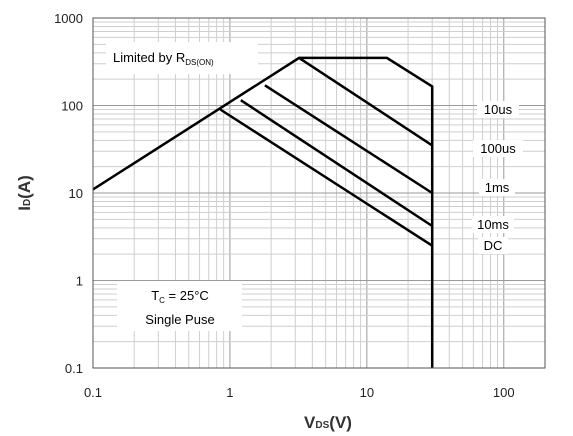 The height and width of the screenshot is (436, 573). I want to click on y-tick-label: 10, so click(76, 193).